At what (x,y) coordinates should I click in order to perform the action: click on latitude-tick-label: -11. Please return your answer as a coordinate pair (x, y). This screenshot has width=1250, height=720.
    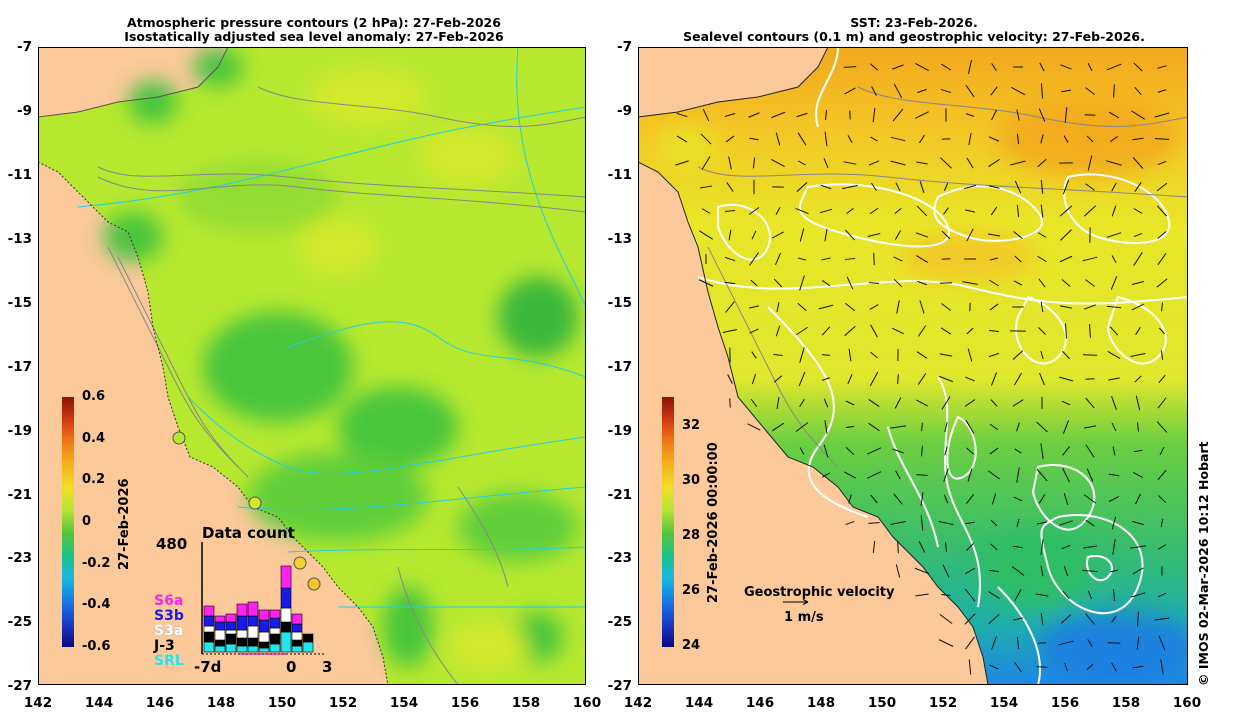
    Looking at the image, I should click on (19, 175).